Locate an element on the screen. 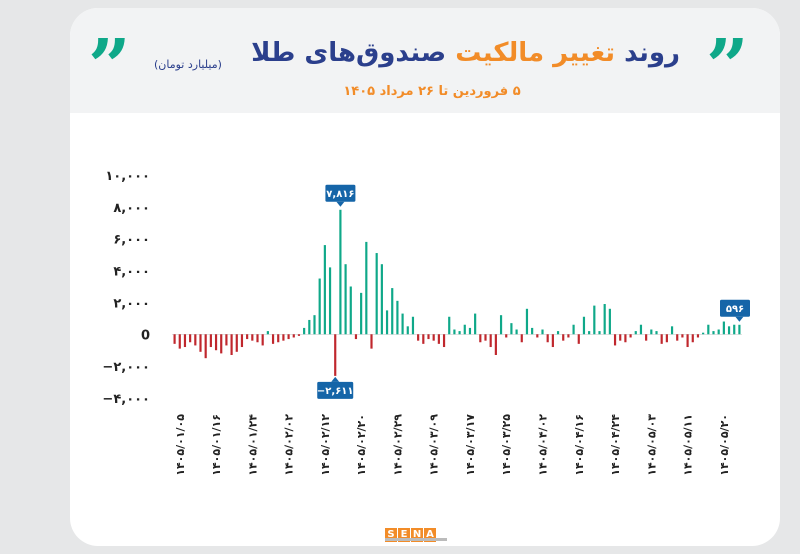  chart-title: روند تغییر مالکیت صندوق‌های طلا is located at coordinates (465, 53).